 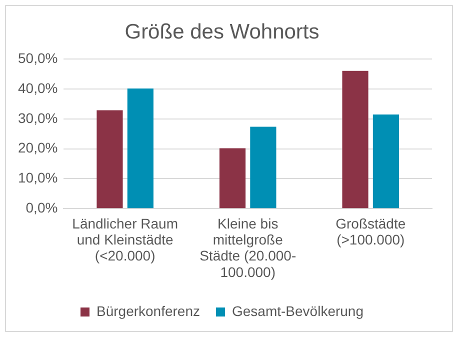 What do you see at coordinates (222, 32) in the screenshot?
I see `chart-title: Größe des Wohnorts` at bounding box center [222, 32].